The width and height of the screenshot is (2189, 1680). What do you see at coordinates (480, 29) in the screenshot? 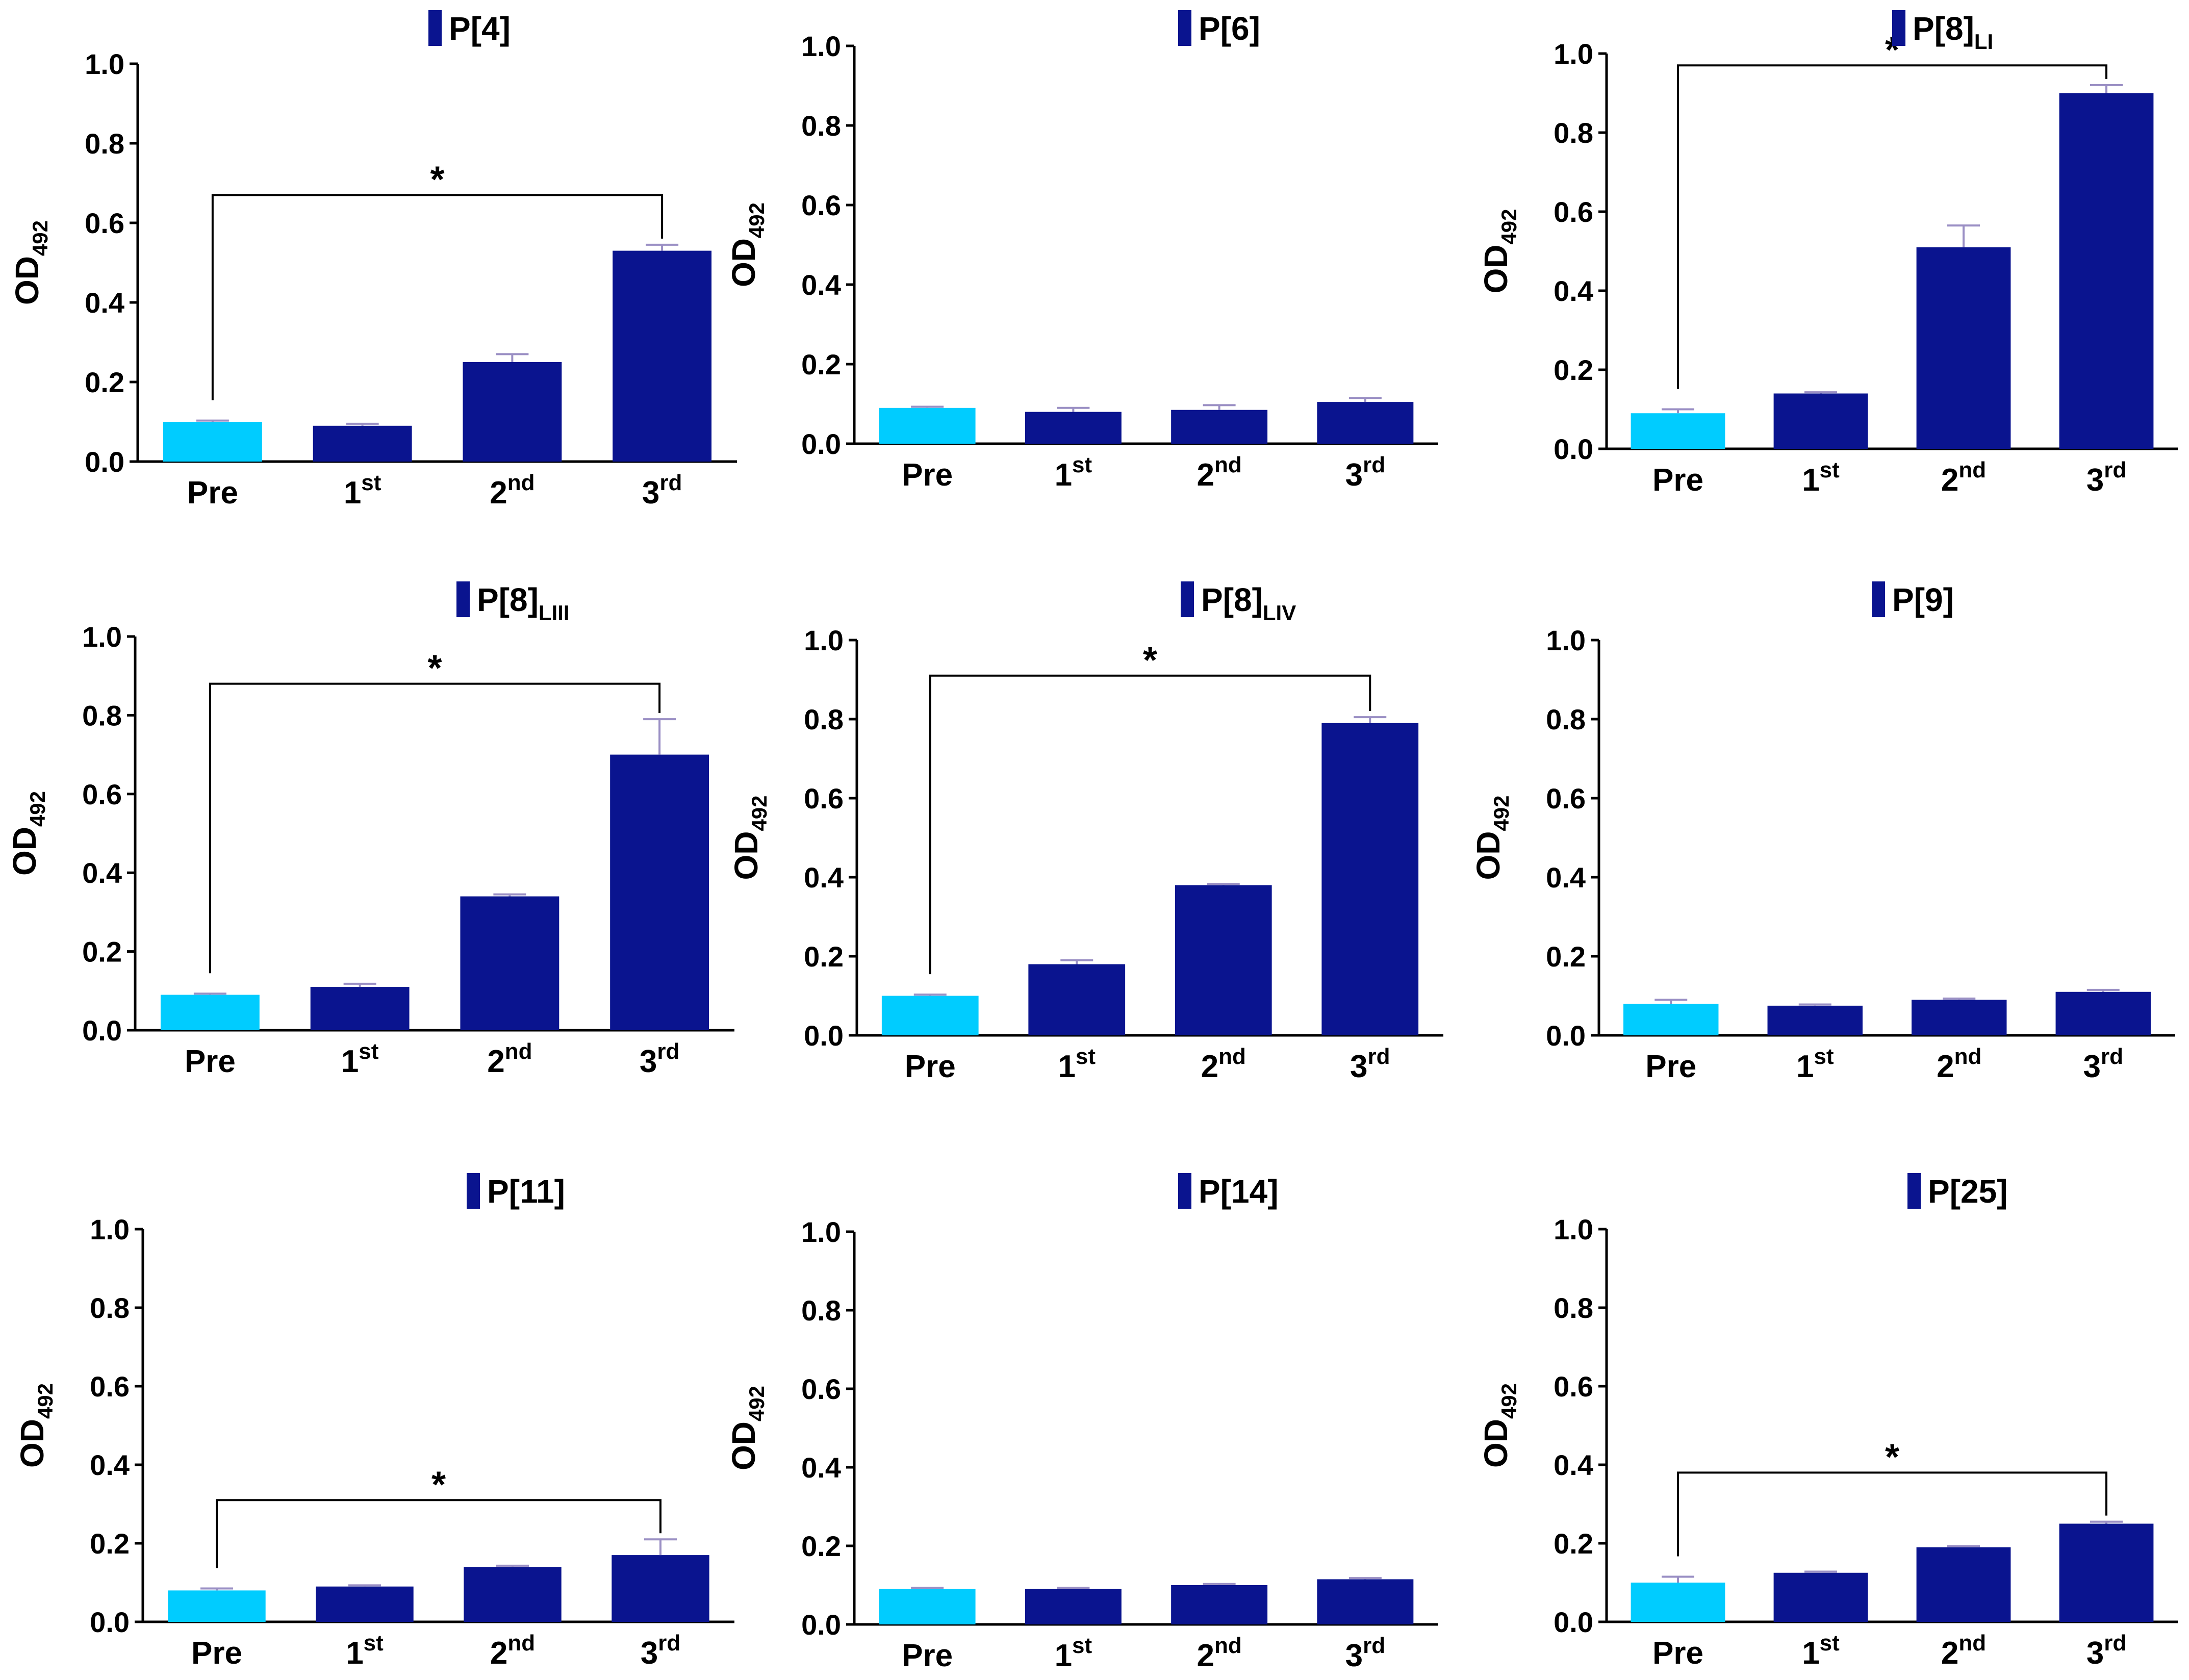
I see `legend-label: P[4]` at bounding box center [480, 29].